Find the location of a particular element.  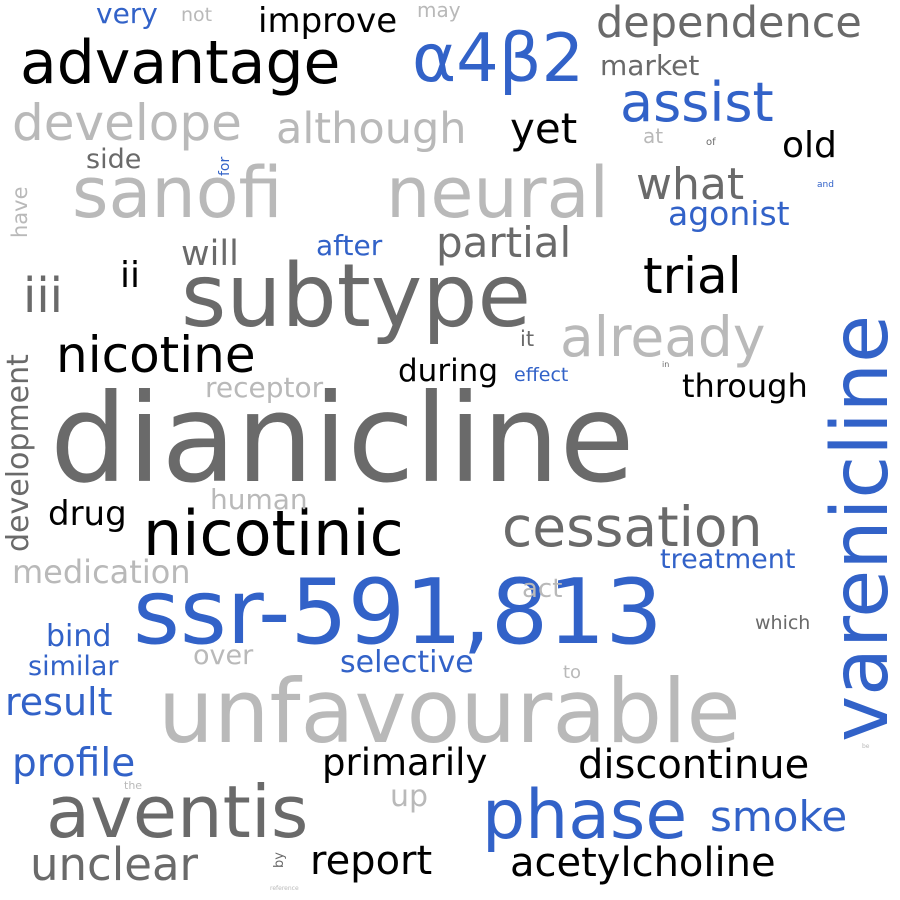

word-dependence: dependence is located at coordinates (729, 24).